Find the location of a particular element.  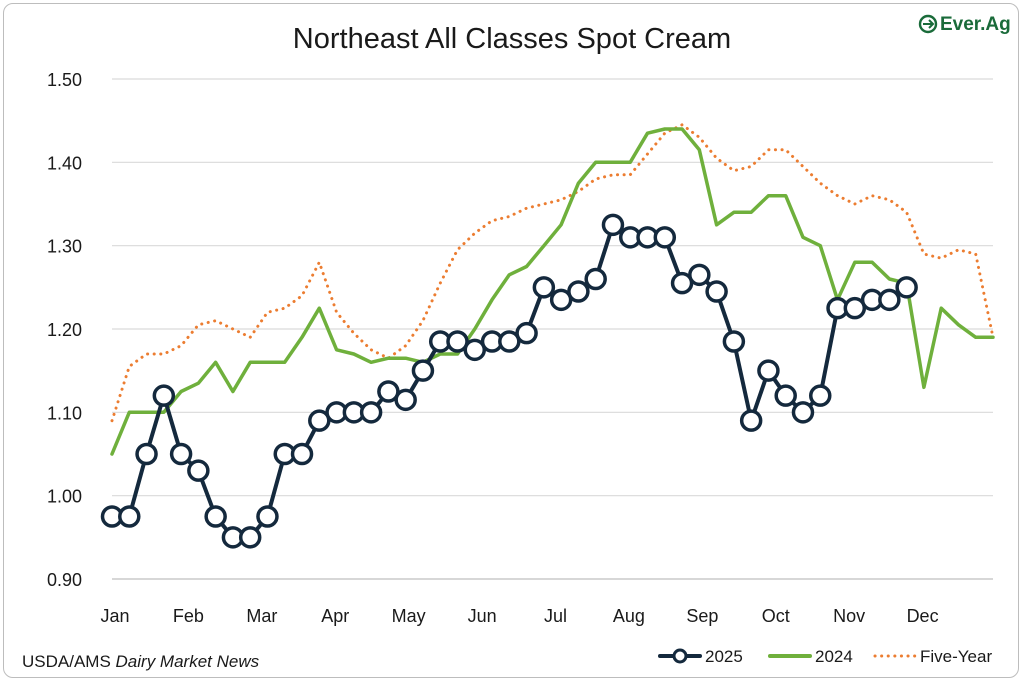

legend-label: 2024 is located at coordinates (834, 656).